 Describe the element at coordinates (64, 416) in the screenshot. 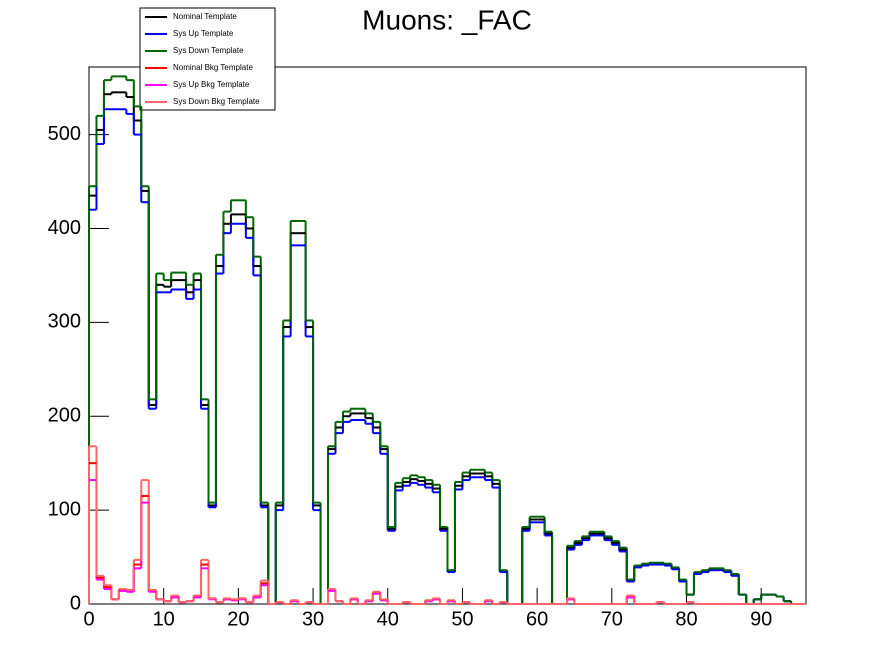

I see `y-tick-label: 200` at that location.